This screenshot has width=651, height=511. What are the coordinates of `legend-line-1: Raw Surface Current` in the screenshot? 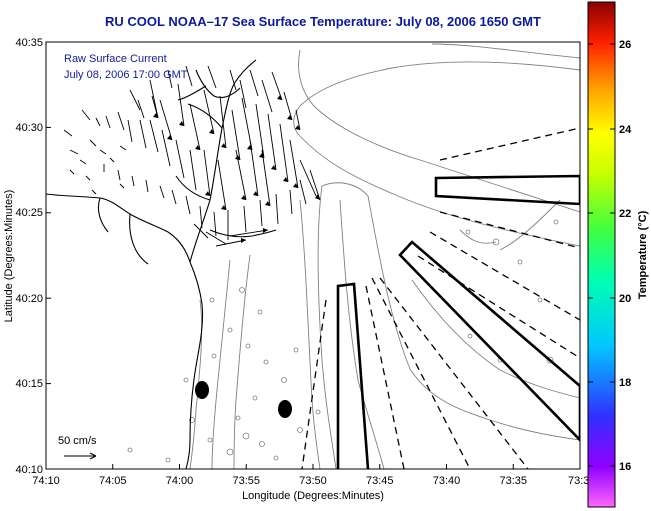 It's located at (115, 59).